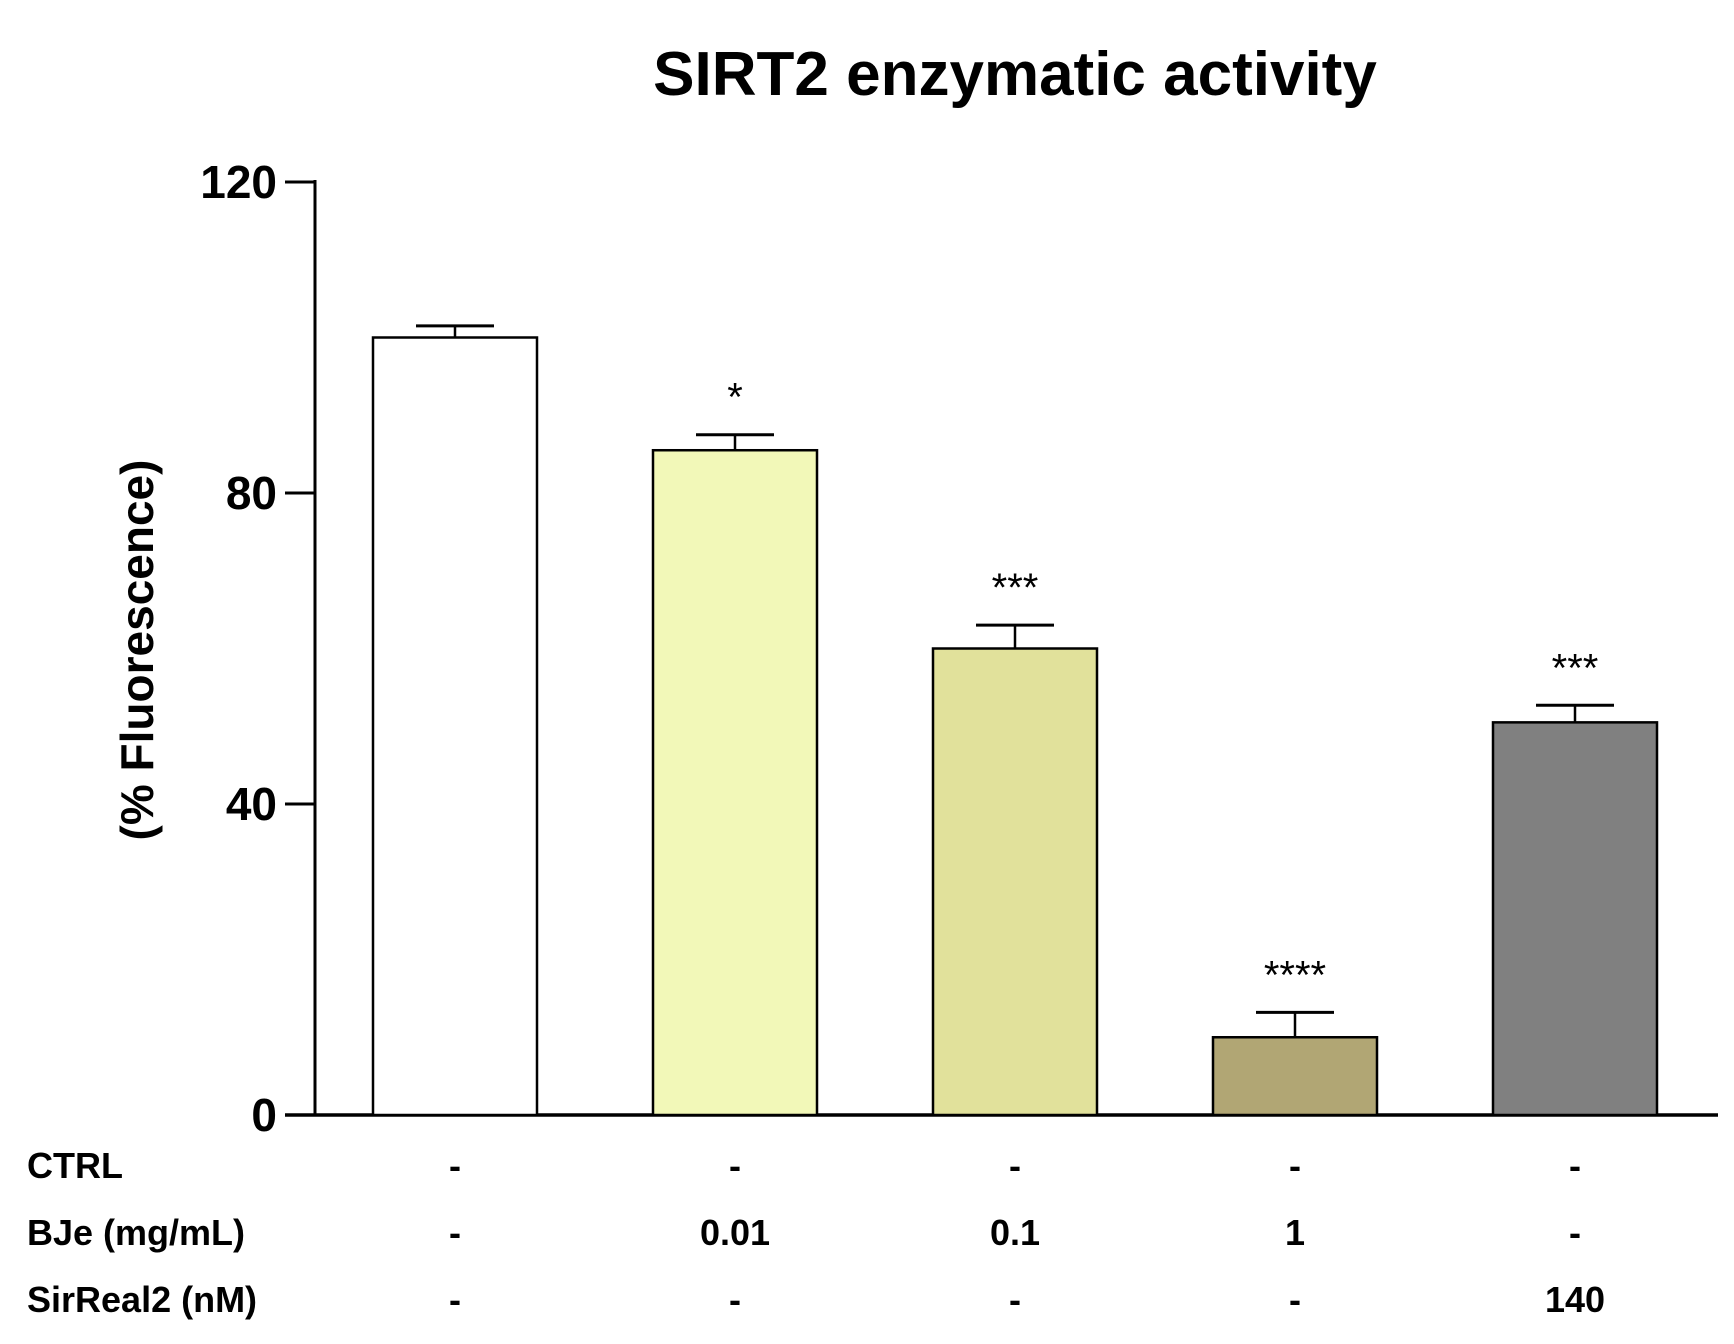  I want to click on significance-marker-5: ***, so click(1575, 668).